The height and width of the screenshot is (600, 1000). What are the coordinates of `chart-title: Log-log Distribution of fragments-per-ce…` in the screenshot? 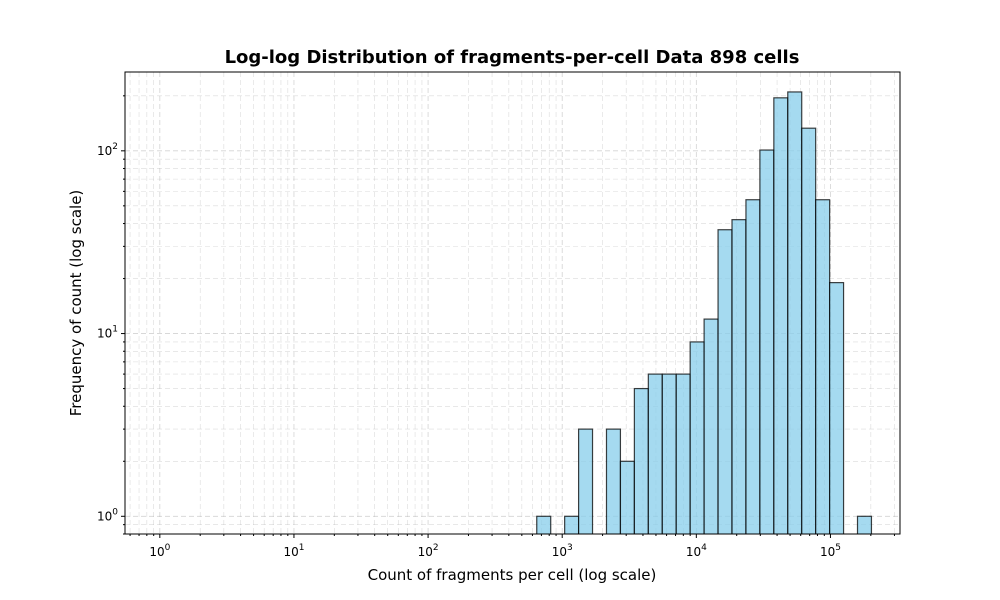 It's located at (512, 57).